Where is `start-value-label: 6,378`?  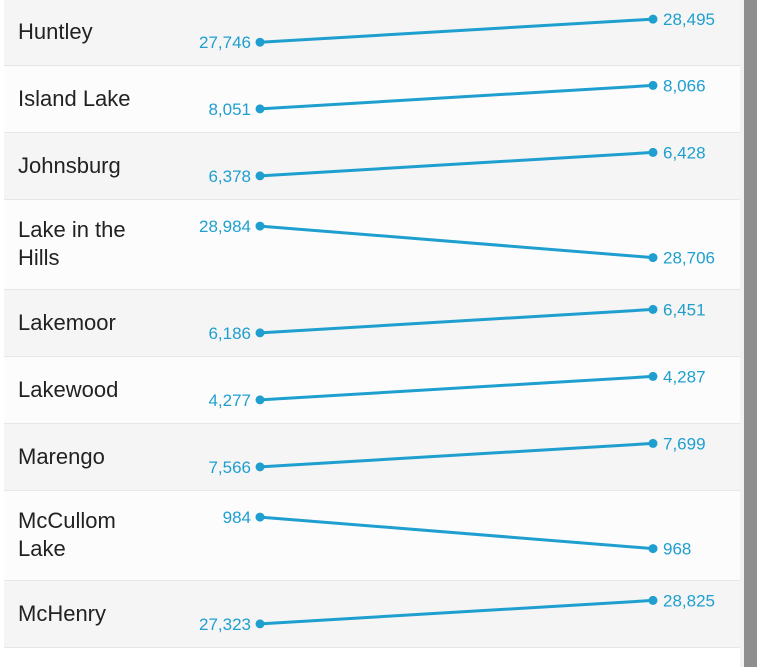
start-value-label: 6,378 is located at coordinates (229, 176).